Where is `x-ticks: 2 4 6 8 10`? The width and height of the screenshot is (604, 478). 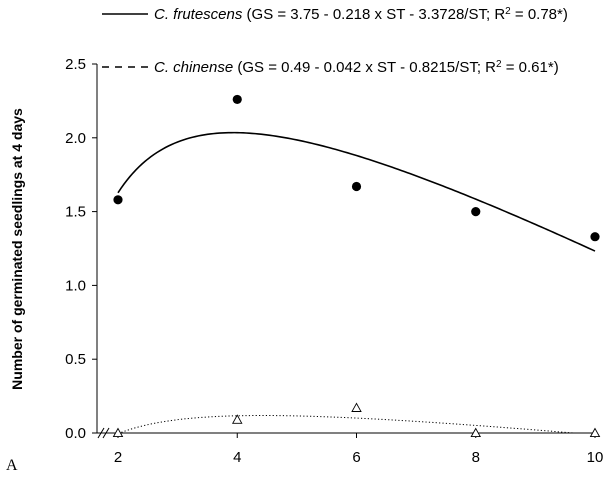
x-ticks: 2 4 6 8 10 is located at coordinates (359, 449).